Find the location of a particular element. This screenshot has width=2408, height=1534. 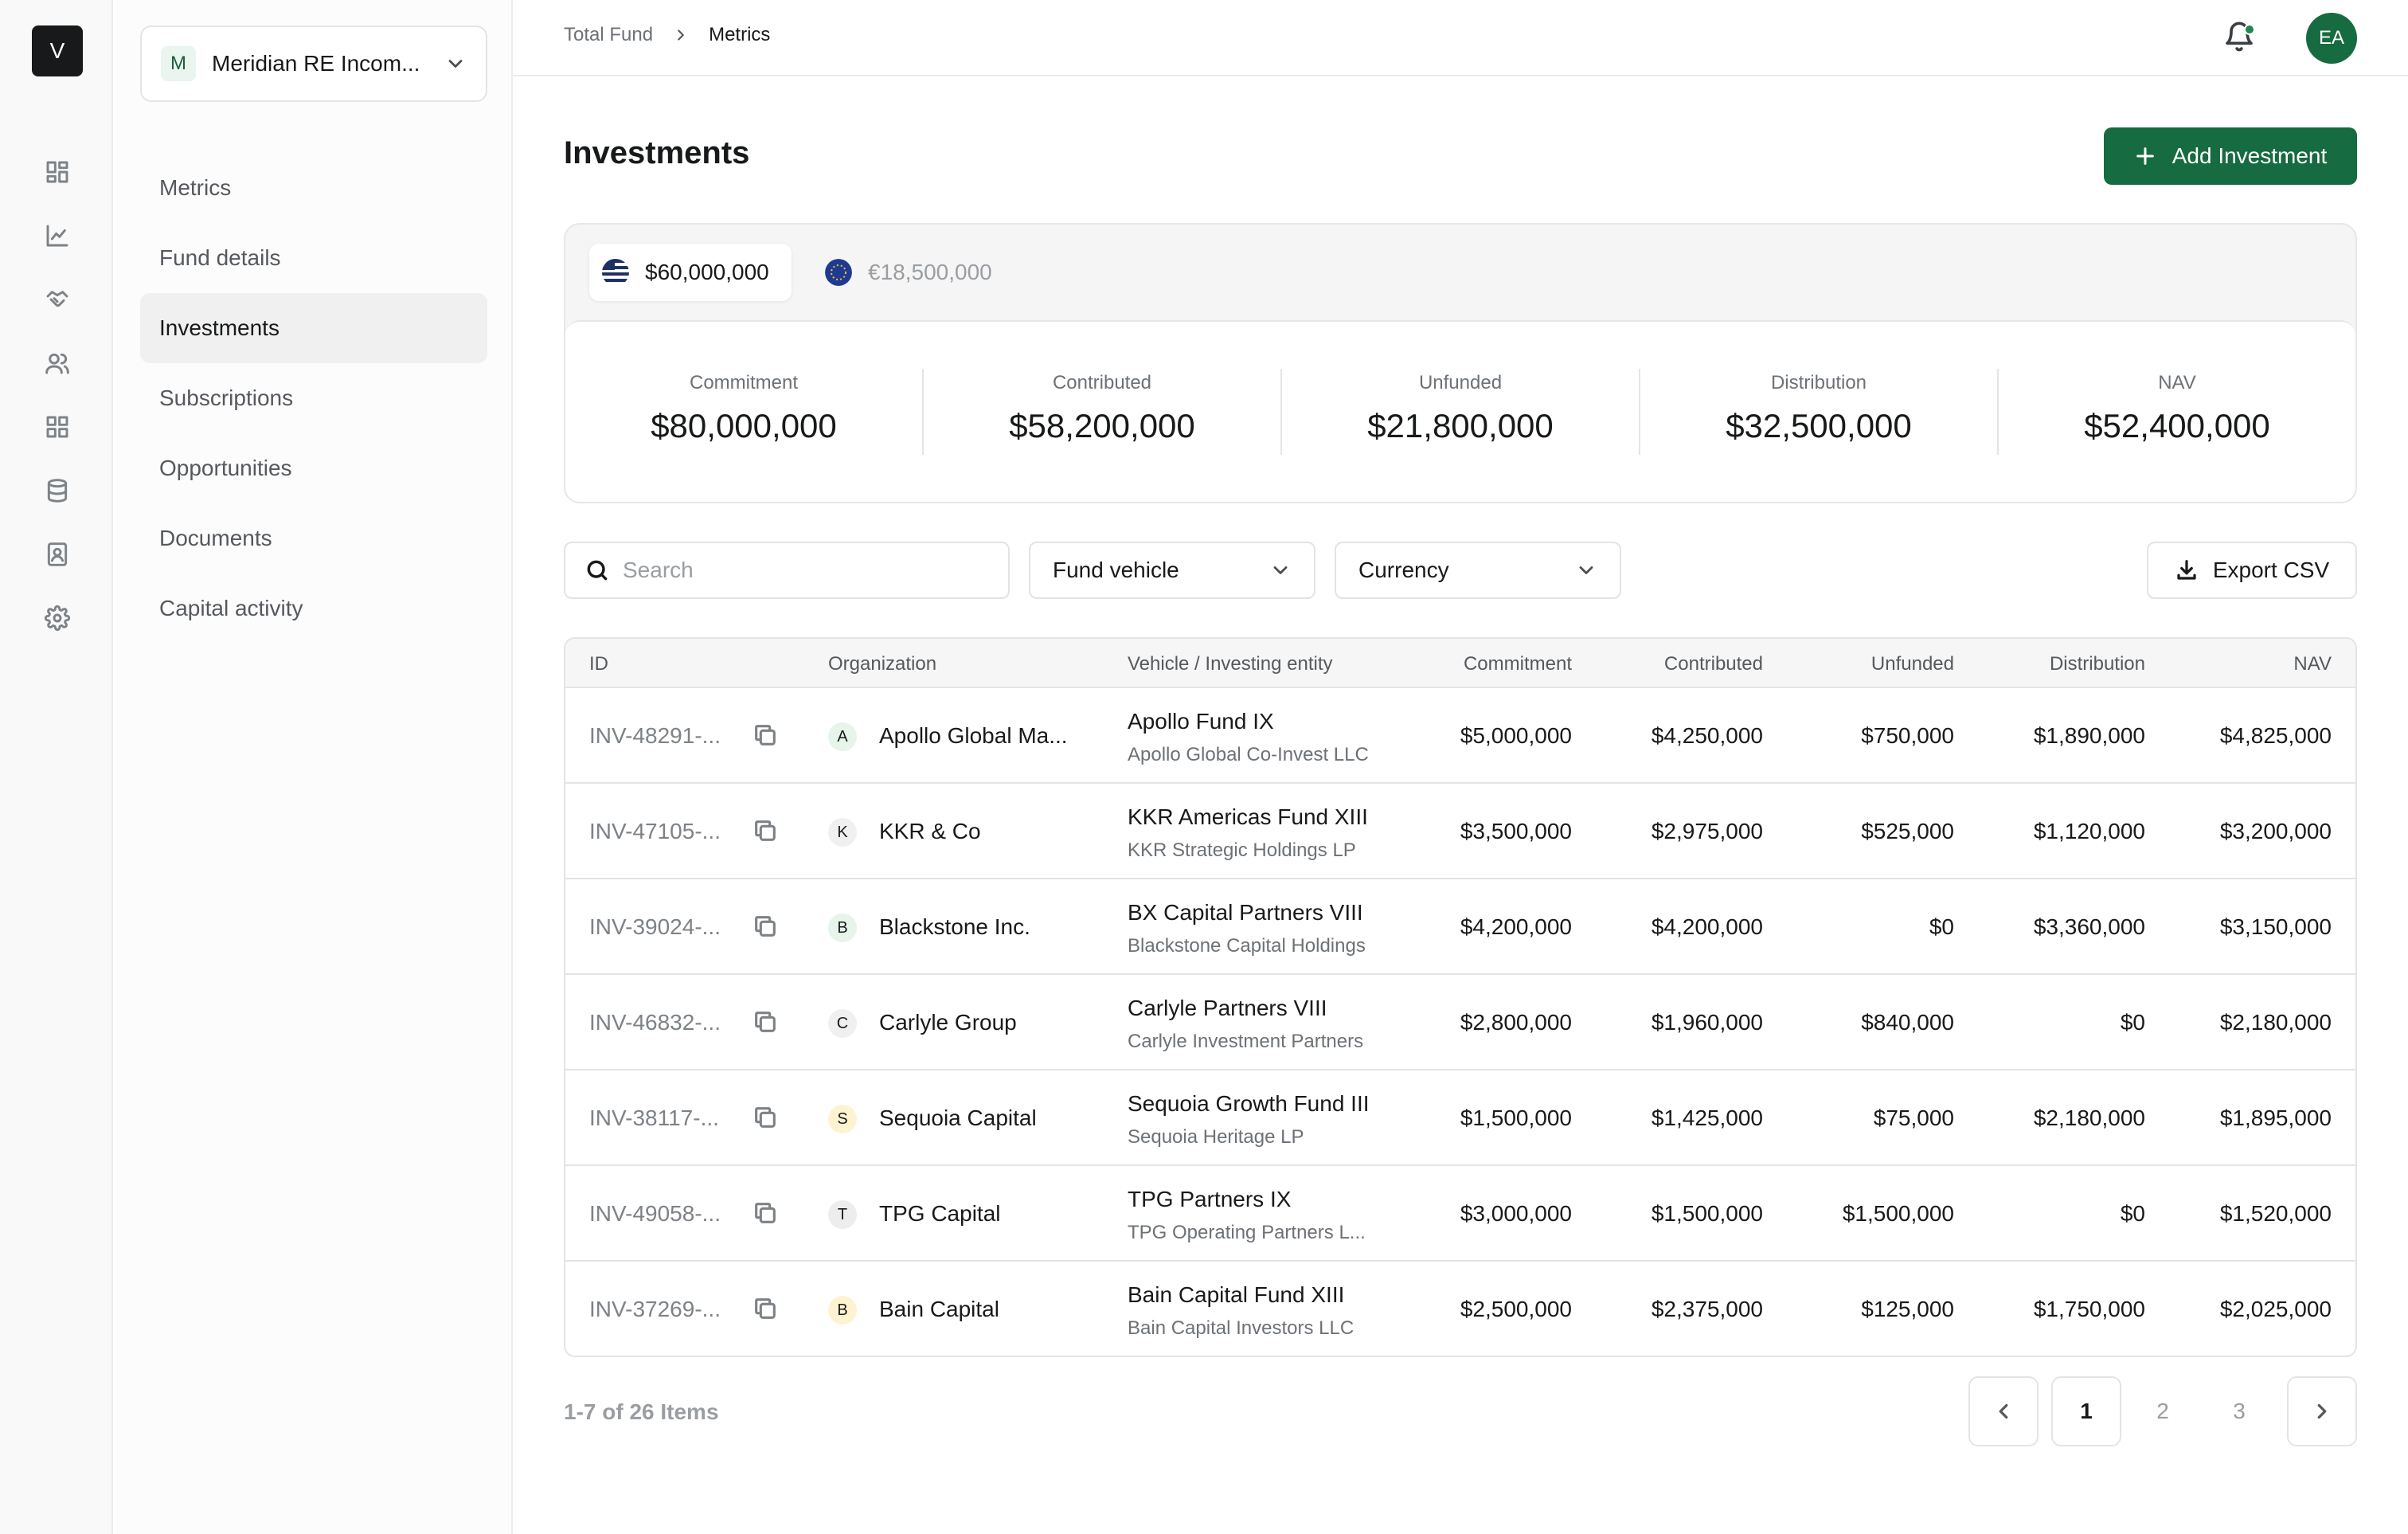

fund-vehicle-dropdown: Fund vehicle is located at coordinates (1172, 570).